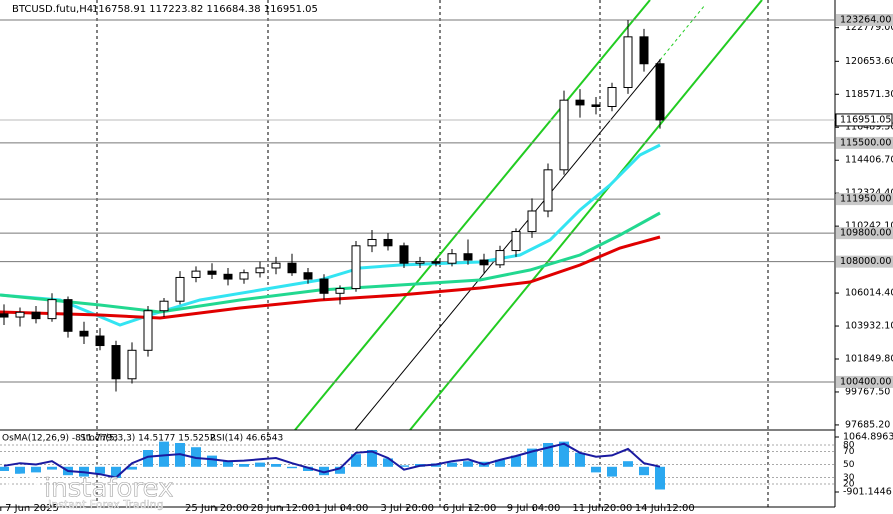  What do you see at coordinates (868, 436) in the screenshot?
I see `y-tick-label: 1064.8963` at bounding box center [868, 436].